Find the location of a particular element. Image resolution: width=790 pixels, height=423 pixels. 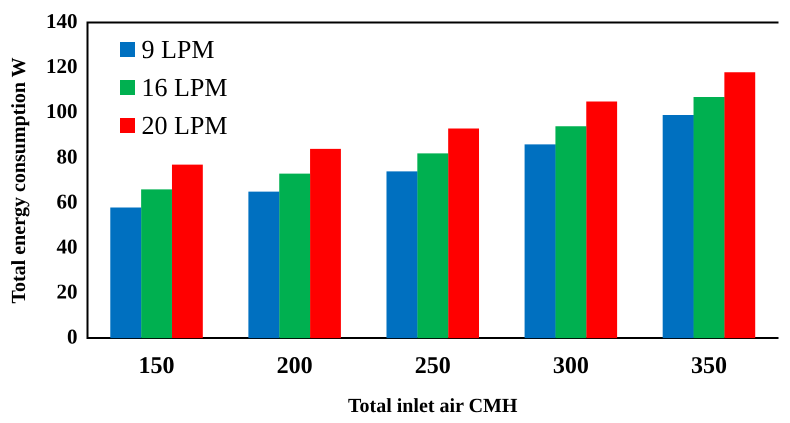

x-tick-label: 300 is located at coordinates (570, 365).